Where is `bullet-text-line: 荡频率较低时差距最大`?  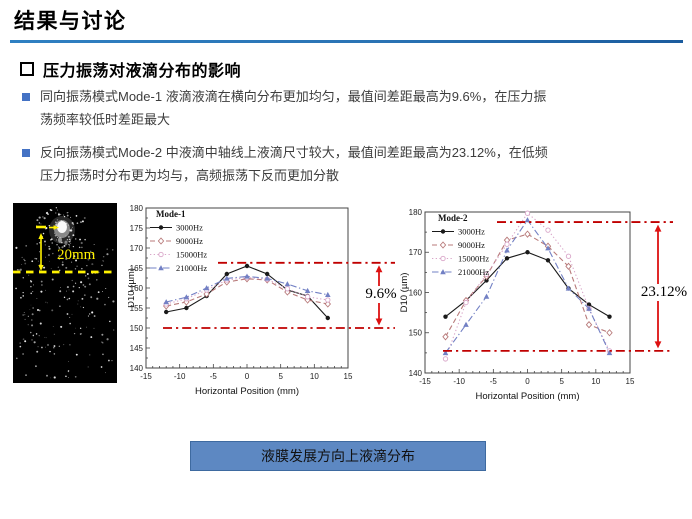 bullet-text-line: 荡频率较低时差距最大 is located at coordinates (105, 119).